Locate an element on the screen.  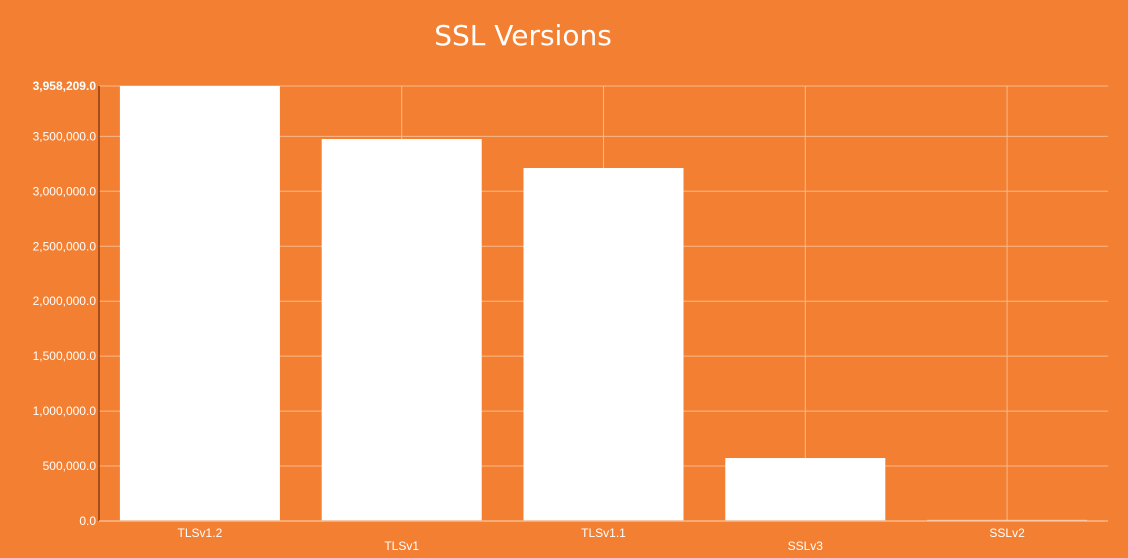
x-tick-label: SSLv2 is located at coordinates (1007, 533).